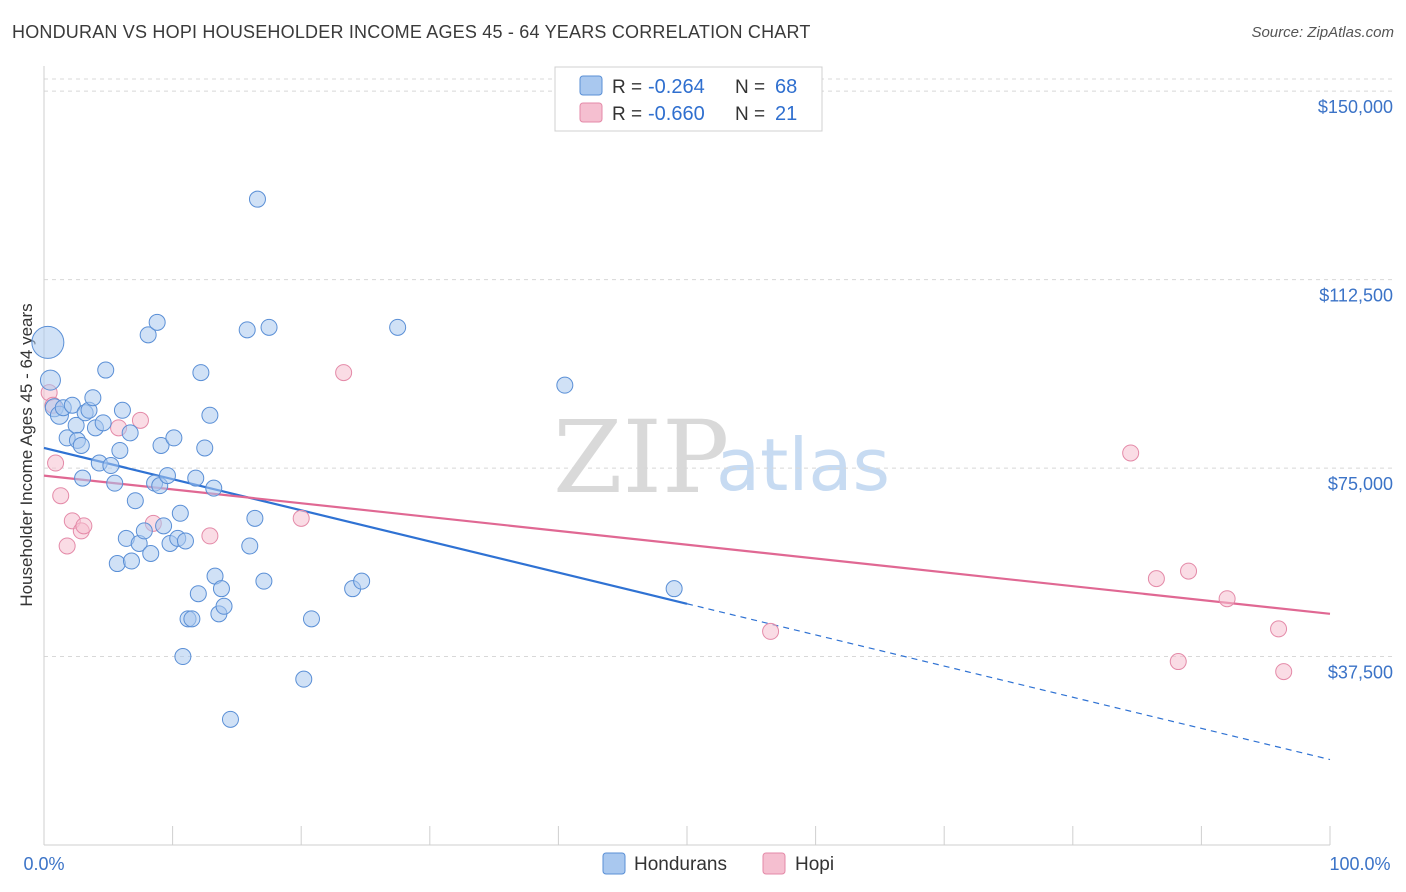  What do you see at coordinates (774, 863) in the screenshot?
I see `bottom-legend-swatch-hopi` at bounding box center [774, 863].